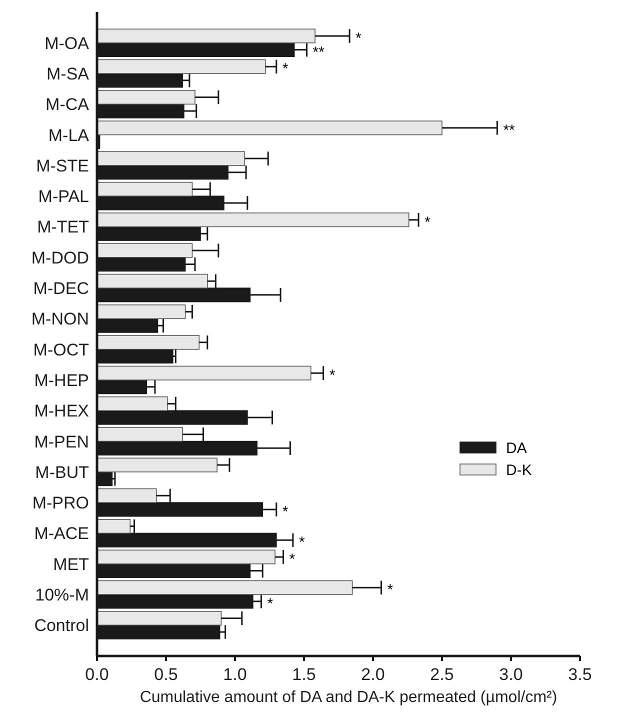 This screenshot has height=718, width=635. Describe the element at coordinates (442, 674) in the screenshot. I see `x-tick-label: 2.5` at that location.